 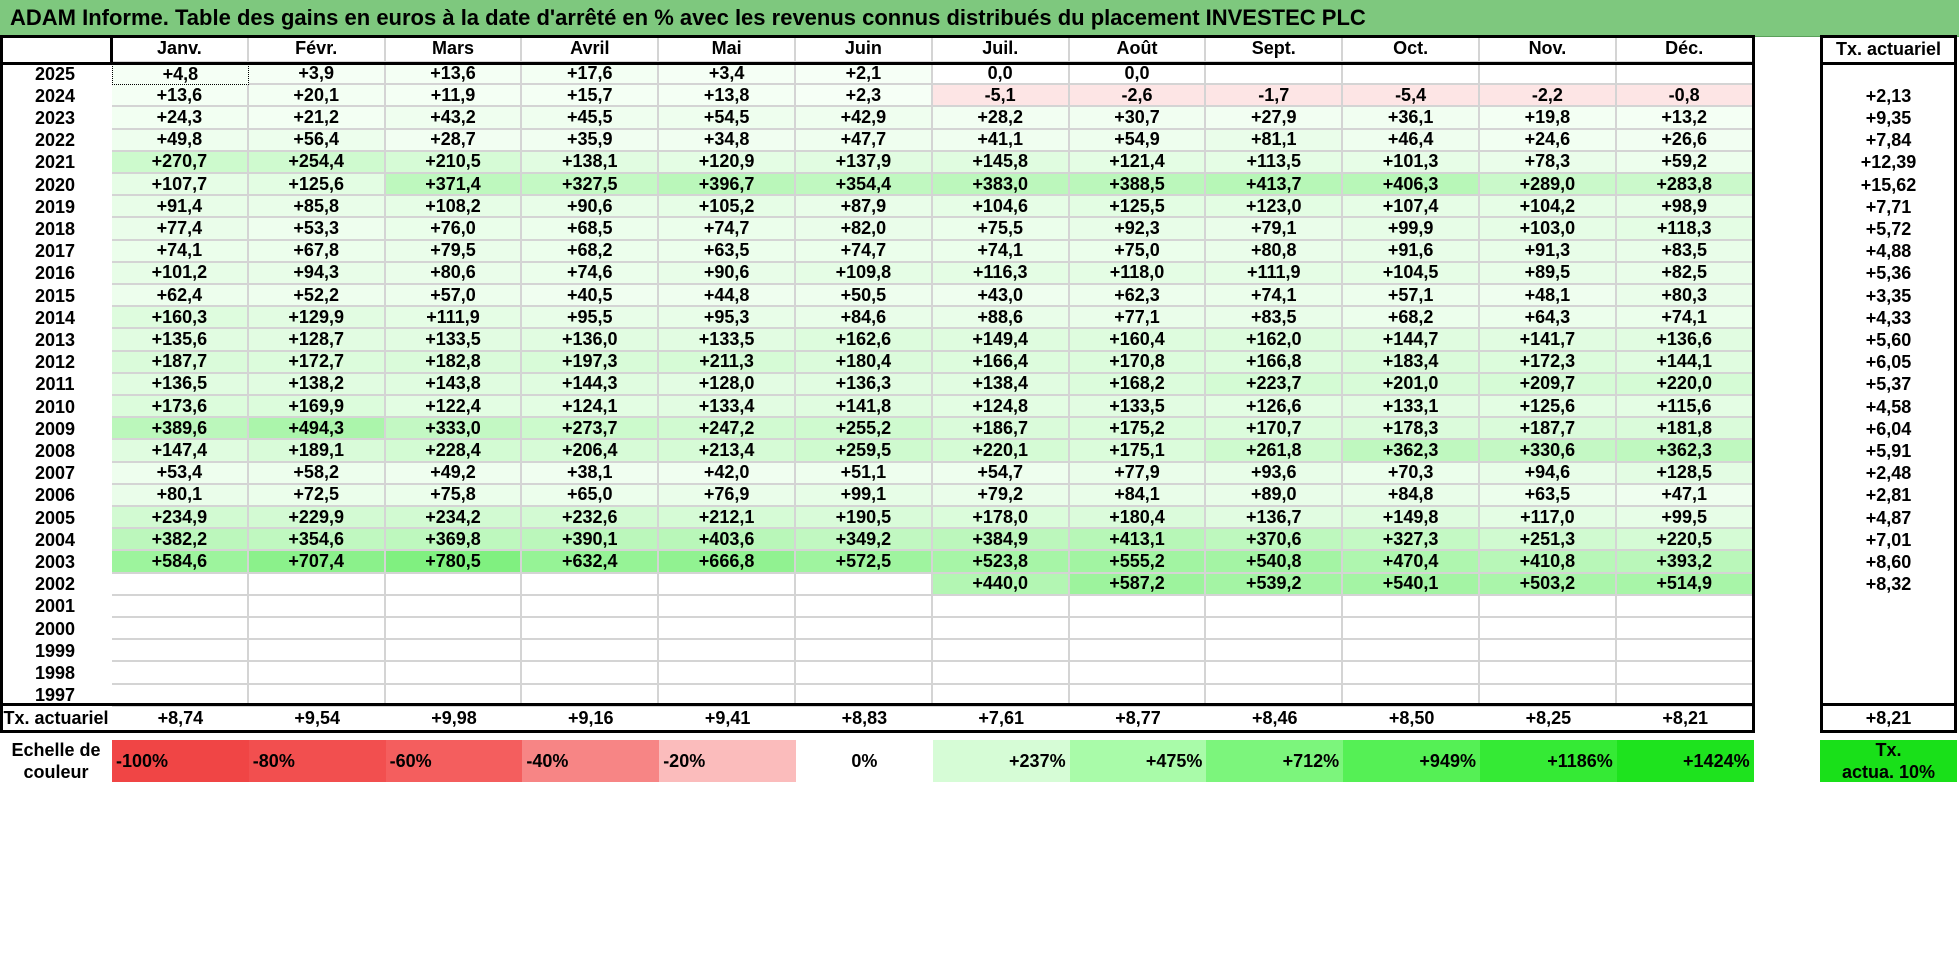 What do you see at coordinates (1548, 761) in the screenshot?
I see `color-scale-swatch: +1186%` at bounding box center [1548, 761].